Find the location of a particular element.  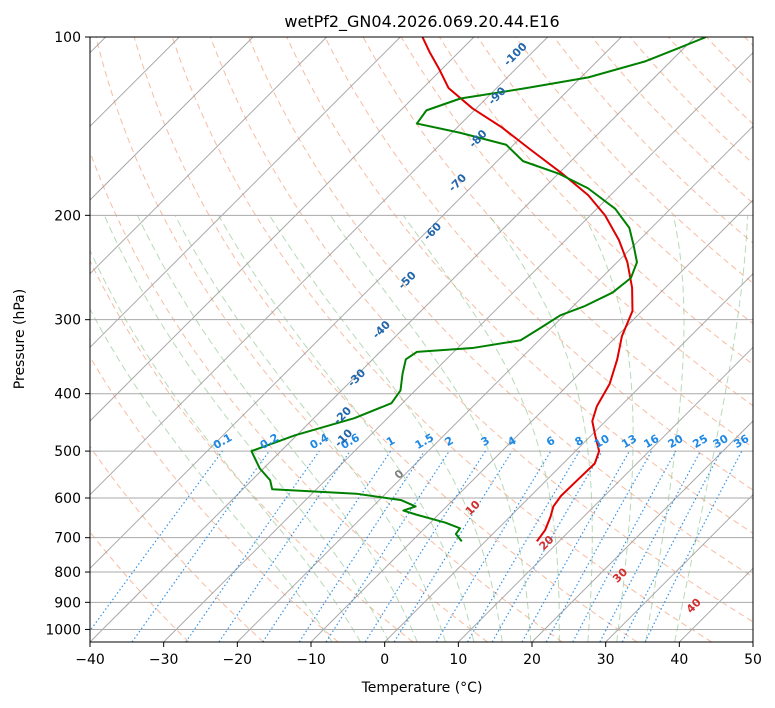

isotherm-label: 20 is located at coordinates (547, 543).